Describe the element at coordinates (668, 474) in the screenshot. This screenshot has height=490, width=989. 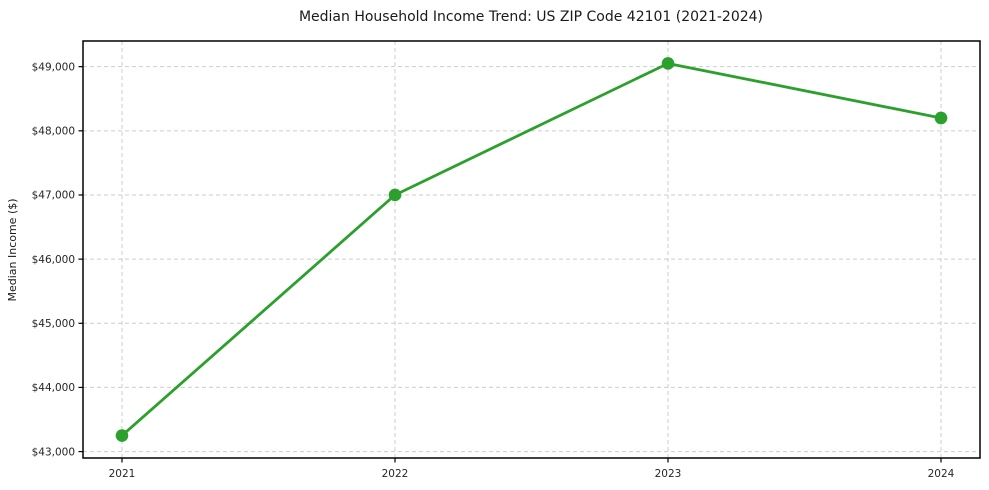
I see `x-tick-label: 2023` at that location.